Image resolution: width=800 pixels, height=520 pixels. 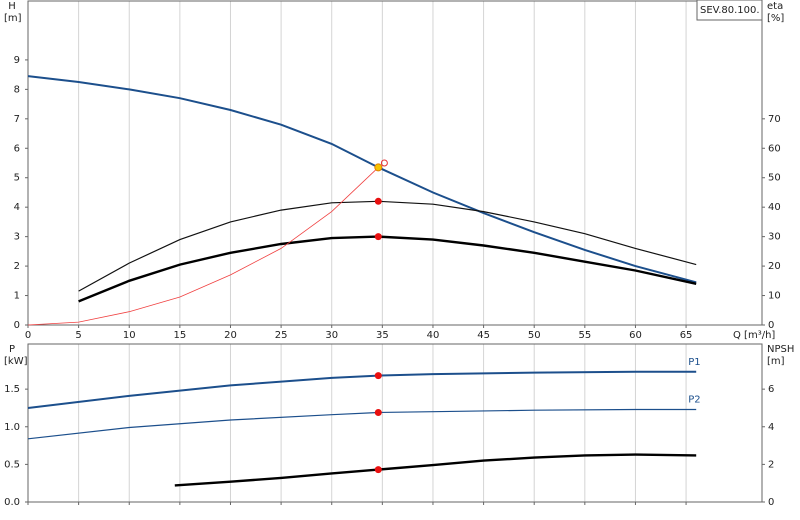 I want to click on y-tick-label: 1.5, so click(x=12, y=389).